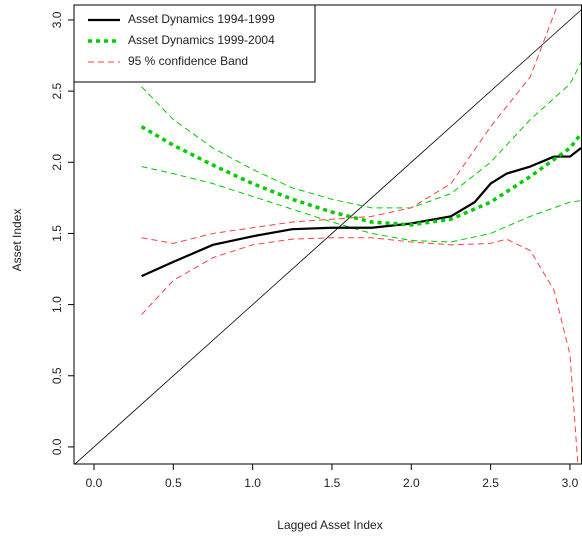 The image size is (582, 542). What do you see at coordinates (57, 90) in the screenshot?
I see `y-tick-label: 2.5` at bounding box center [57, 90].